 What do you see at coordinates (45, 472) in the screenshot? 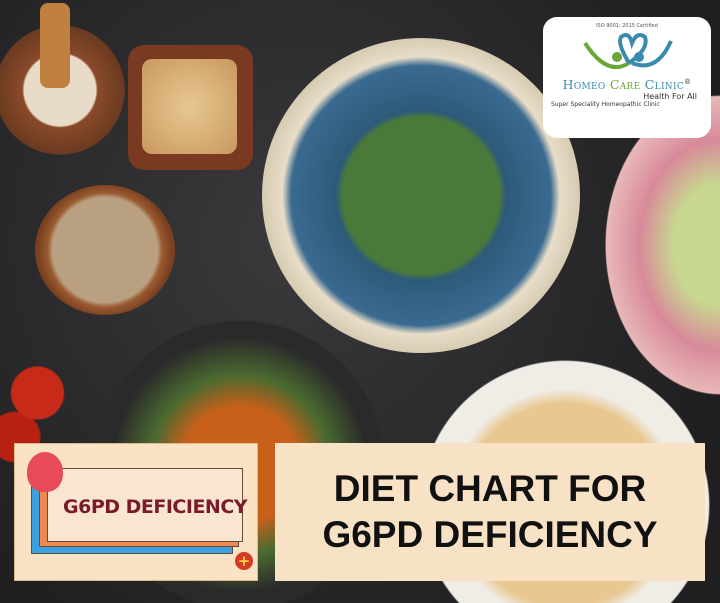
I see `red-blood-cell-mascot-icon` at bounding box center [45, 472].